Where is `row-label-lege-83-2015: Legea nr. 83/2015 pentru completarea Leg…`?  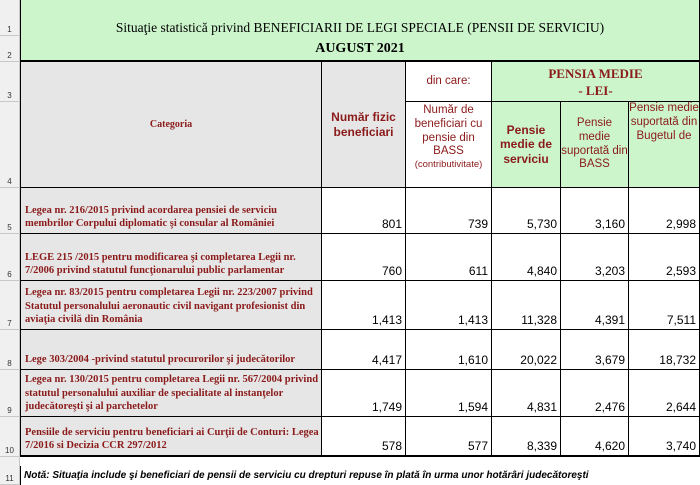 row-label-lege-83-2015: Legea nr. 83/2015 pentru completarea Leg… is located at coordinates (171, 305).